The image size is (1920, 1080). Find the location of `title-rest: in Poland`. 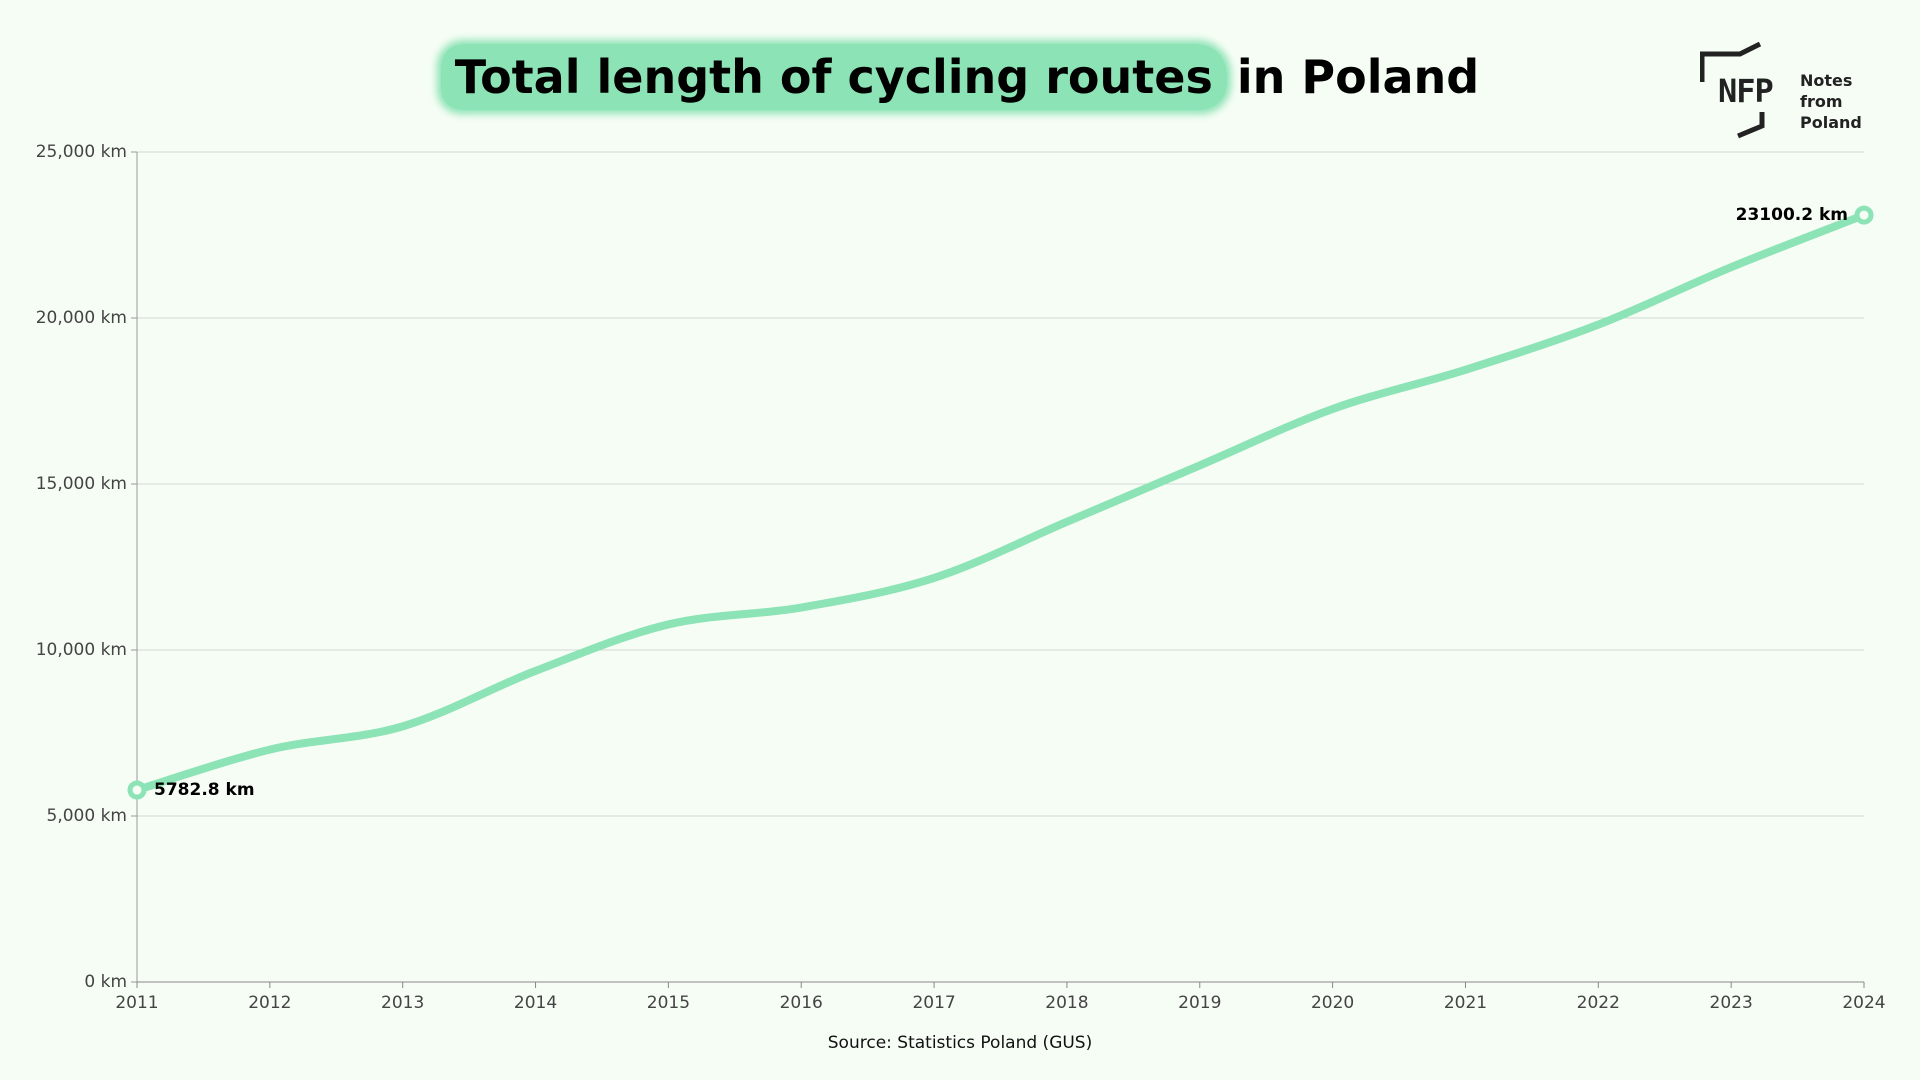

title-rest: in Poland is located at coordinates (1358, 77).